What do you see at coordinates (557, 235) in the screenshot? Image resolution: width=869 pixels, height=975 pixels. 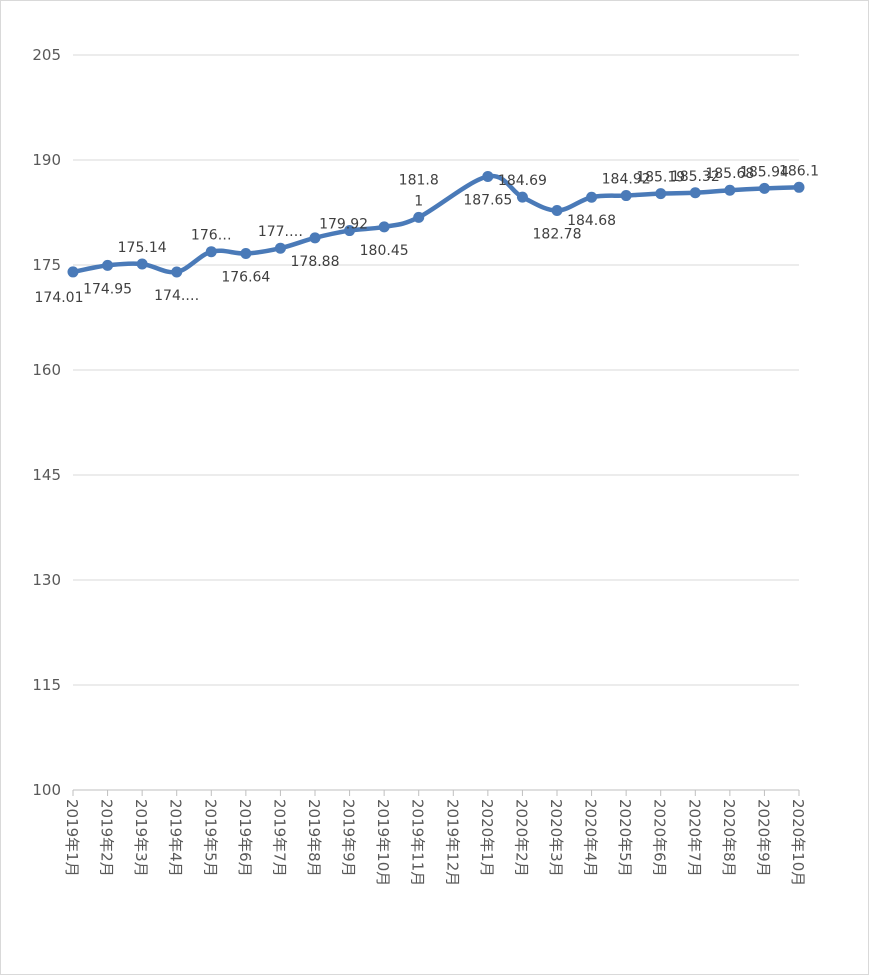 I see `data-label: 182.78` at bounding box center [557, 235].